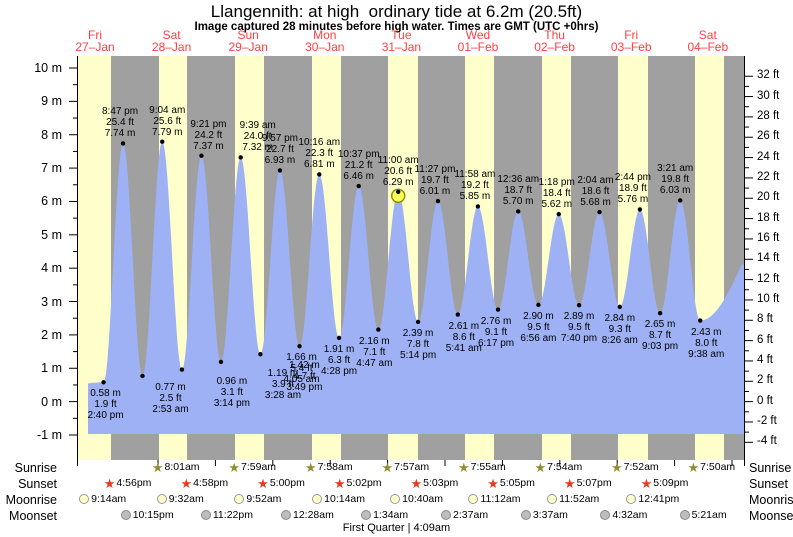 The image size is (793, 537). What do you see at coordinates (423, 498) in the screenshot?
I see `moonrise-time: 10:40am` at bounding box center [423, 498].